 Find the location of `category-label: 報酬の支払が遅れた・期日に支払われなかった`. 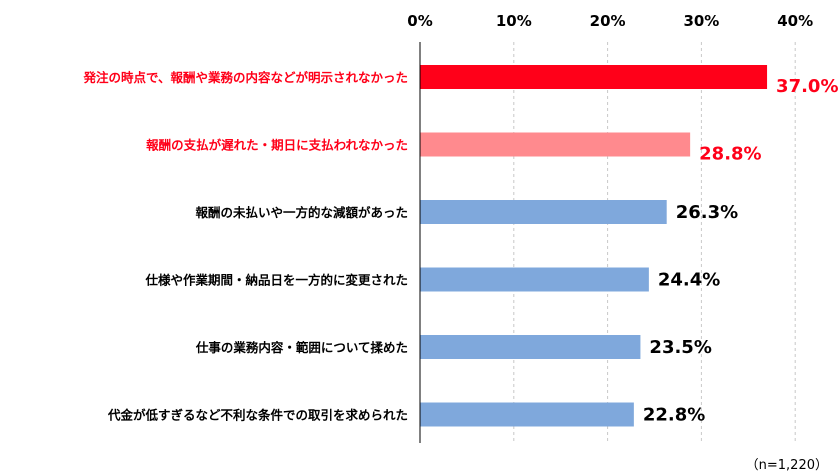

category-label: 報酬の支払が遅れた・期日に支払われなかった is located at coordinates (277, 145).